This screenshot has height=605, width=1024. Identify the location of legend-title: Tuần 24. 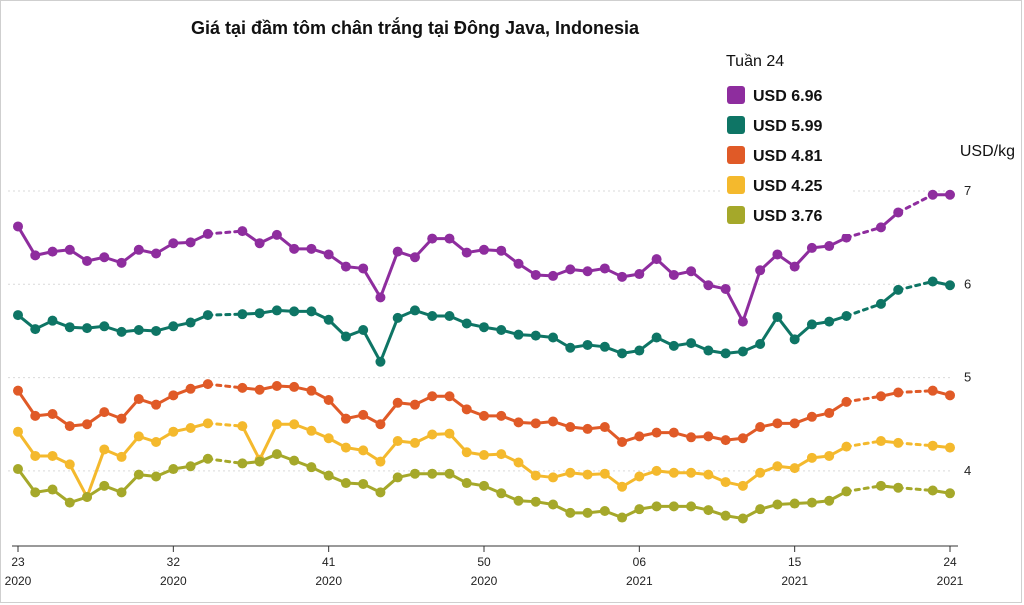
(755, 61).